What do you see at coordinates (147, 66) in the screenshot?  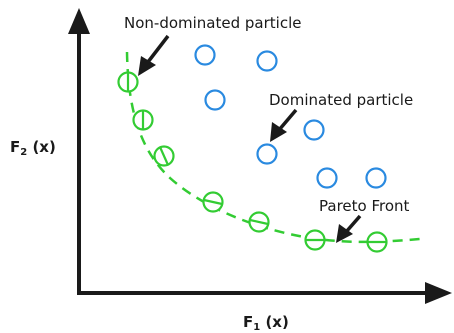 I see `non-dominated-arrow-head` at bounding box center [147, 66].